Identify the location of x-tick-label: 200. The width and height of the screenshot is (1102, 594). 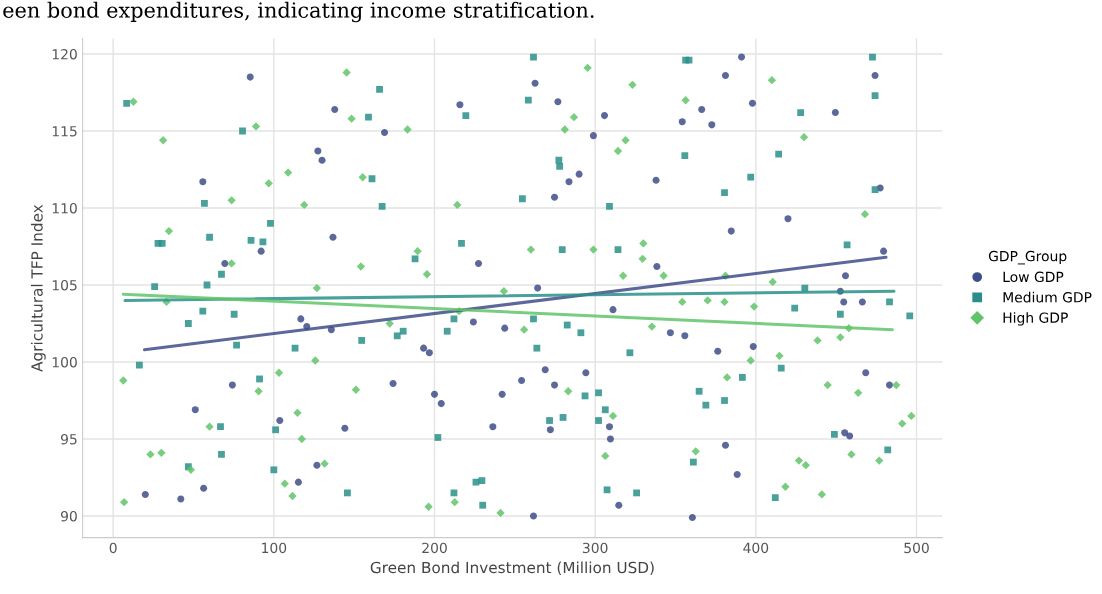
(434, 548).